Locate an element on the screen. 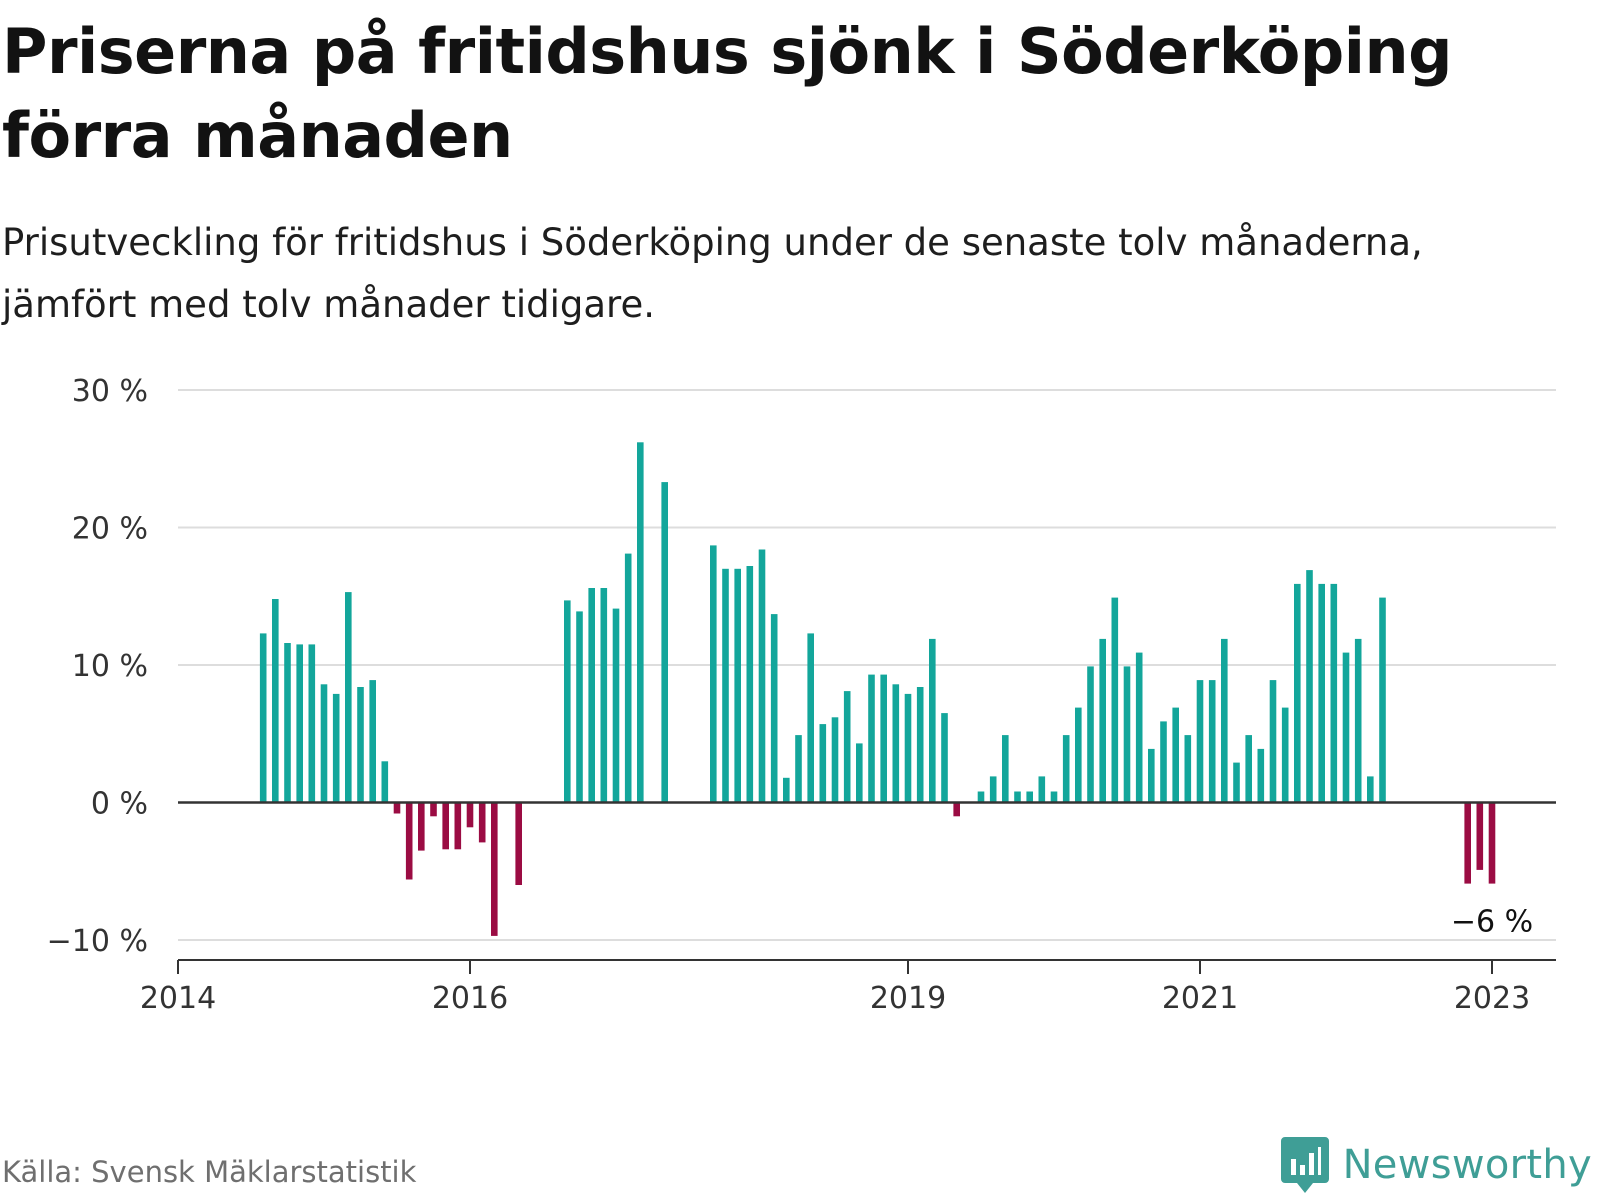 The height and width of the screenshot is (1200, 1600). y-tick-label: −10 % is located at coordinates (97, 941).